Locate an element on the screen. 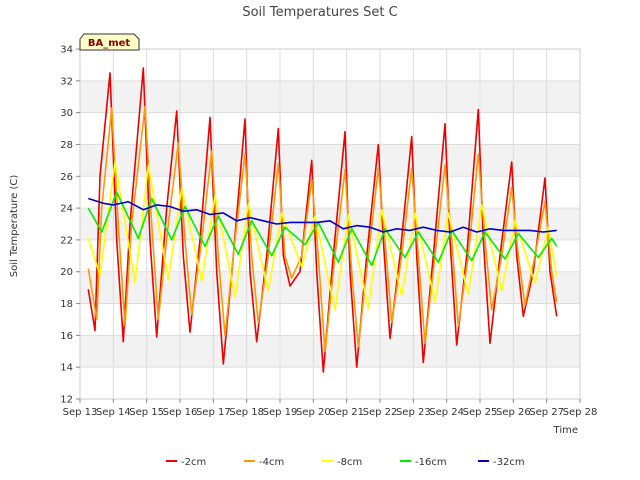  x-tick-label: Sep 15 is located at coordinates (146, 412).